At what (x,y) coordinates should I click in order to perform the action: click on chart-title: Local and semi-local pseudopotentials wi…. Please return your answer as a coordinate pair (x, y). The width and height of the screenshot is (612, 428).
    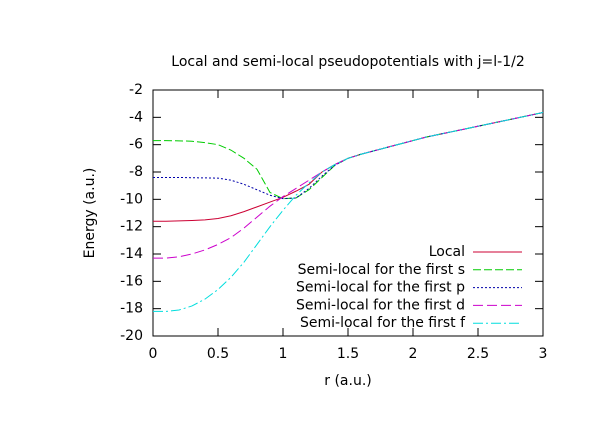
    Looking at the image, I should click on (347, 62).